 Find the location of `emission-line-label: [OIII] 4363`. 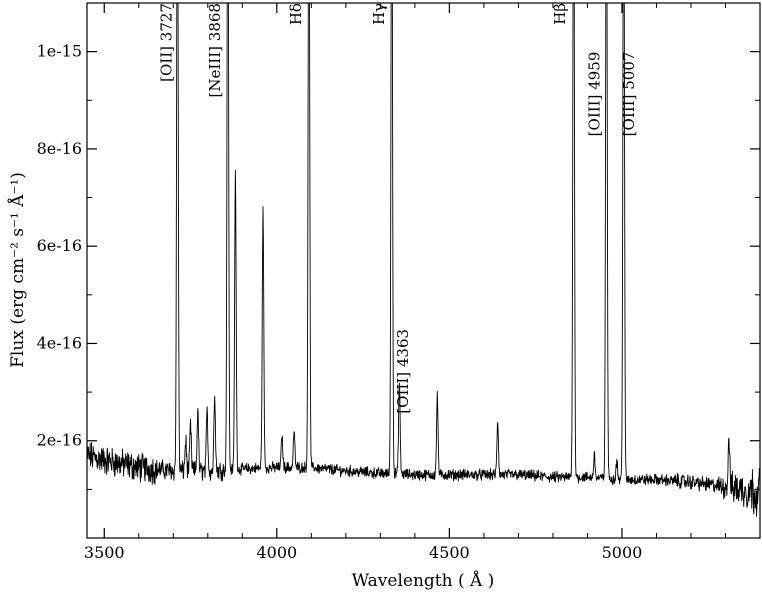

emission-line-label: [OIII] 4363 is located at coordinates (403, 371).